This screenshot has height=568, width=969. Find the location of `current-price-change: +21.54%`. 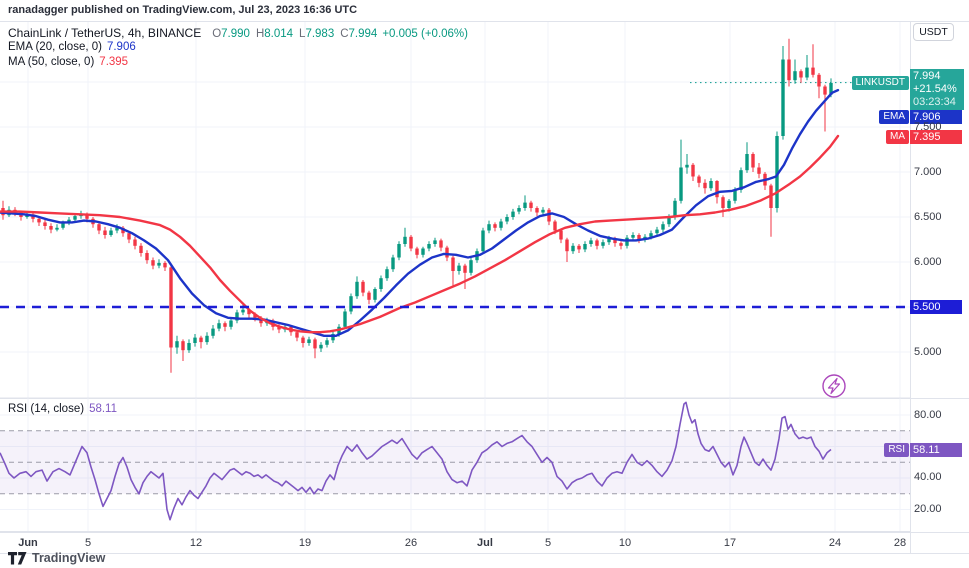

current-price-change: +21.54% is located at coordinates (935, 89).